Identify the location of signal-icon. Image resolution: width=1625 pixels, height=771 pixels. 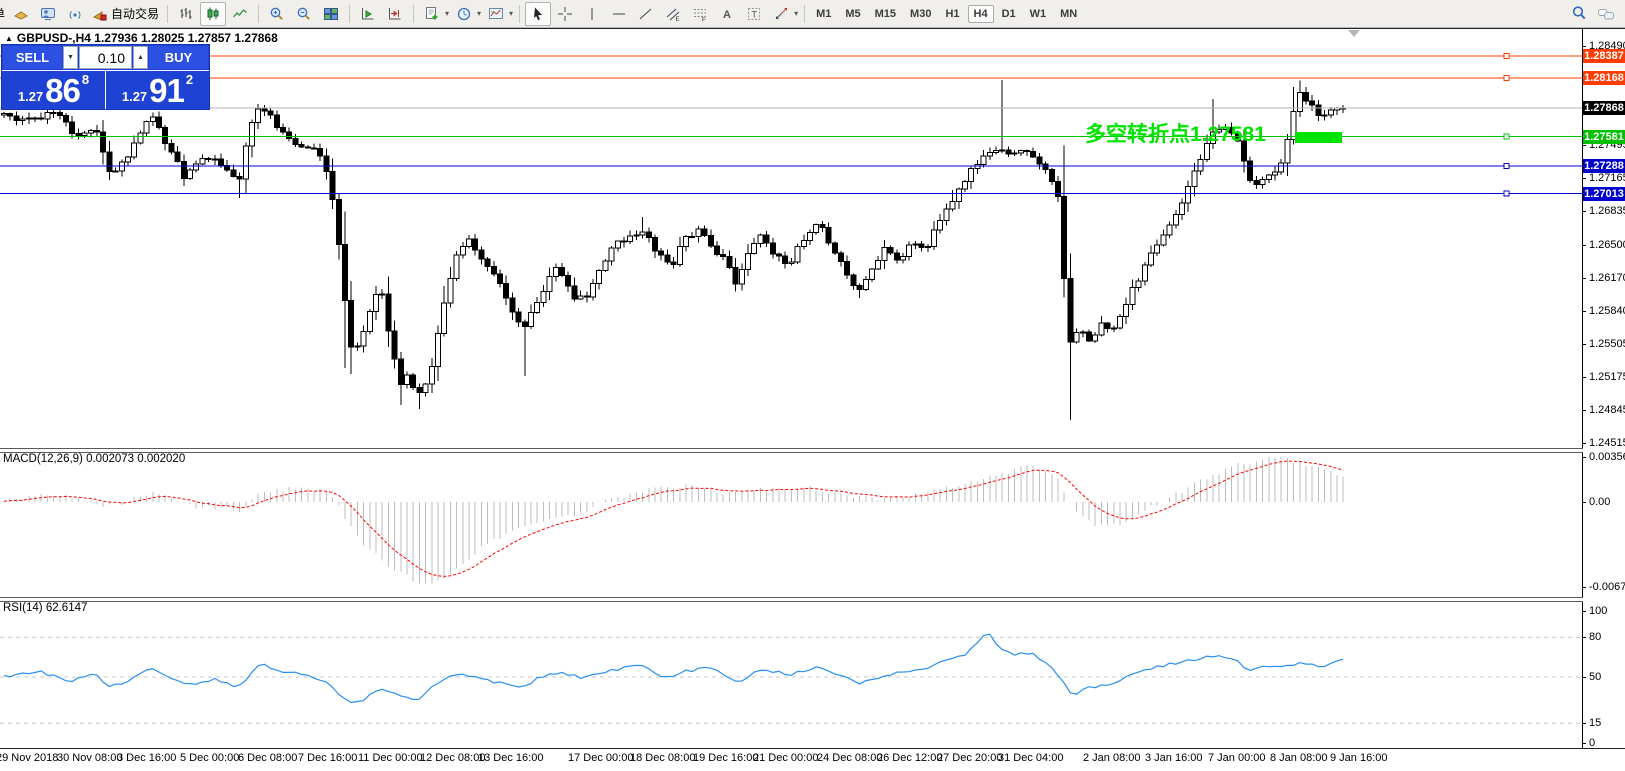
(75, 14).